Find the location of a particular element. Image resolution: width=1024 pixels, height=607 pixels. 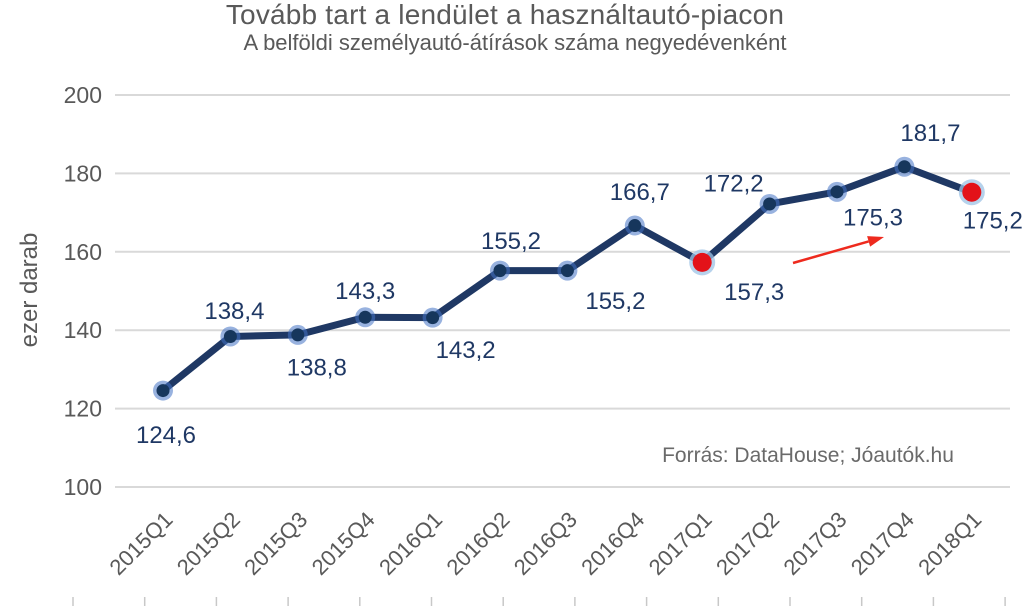

x-tick-label: 2015Q2 is located at coordinates (208, 543).